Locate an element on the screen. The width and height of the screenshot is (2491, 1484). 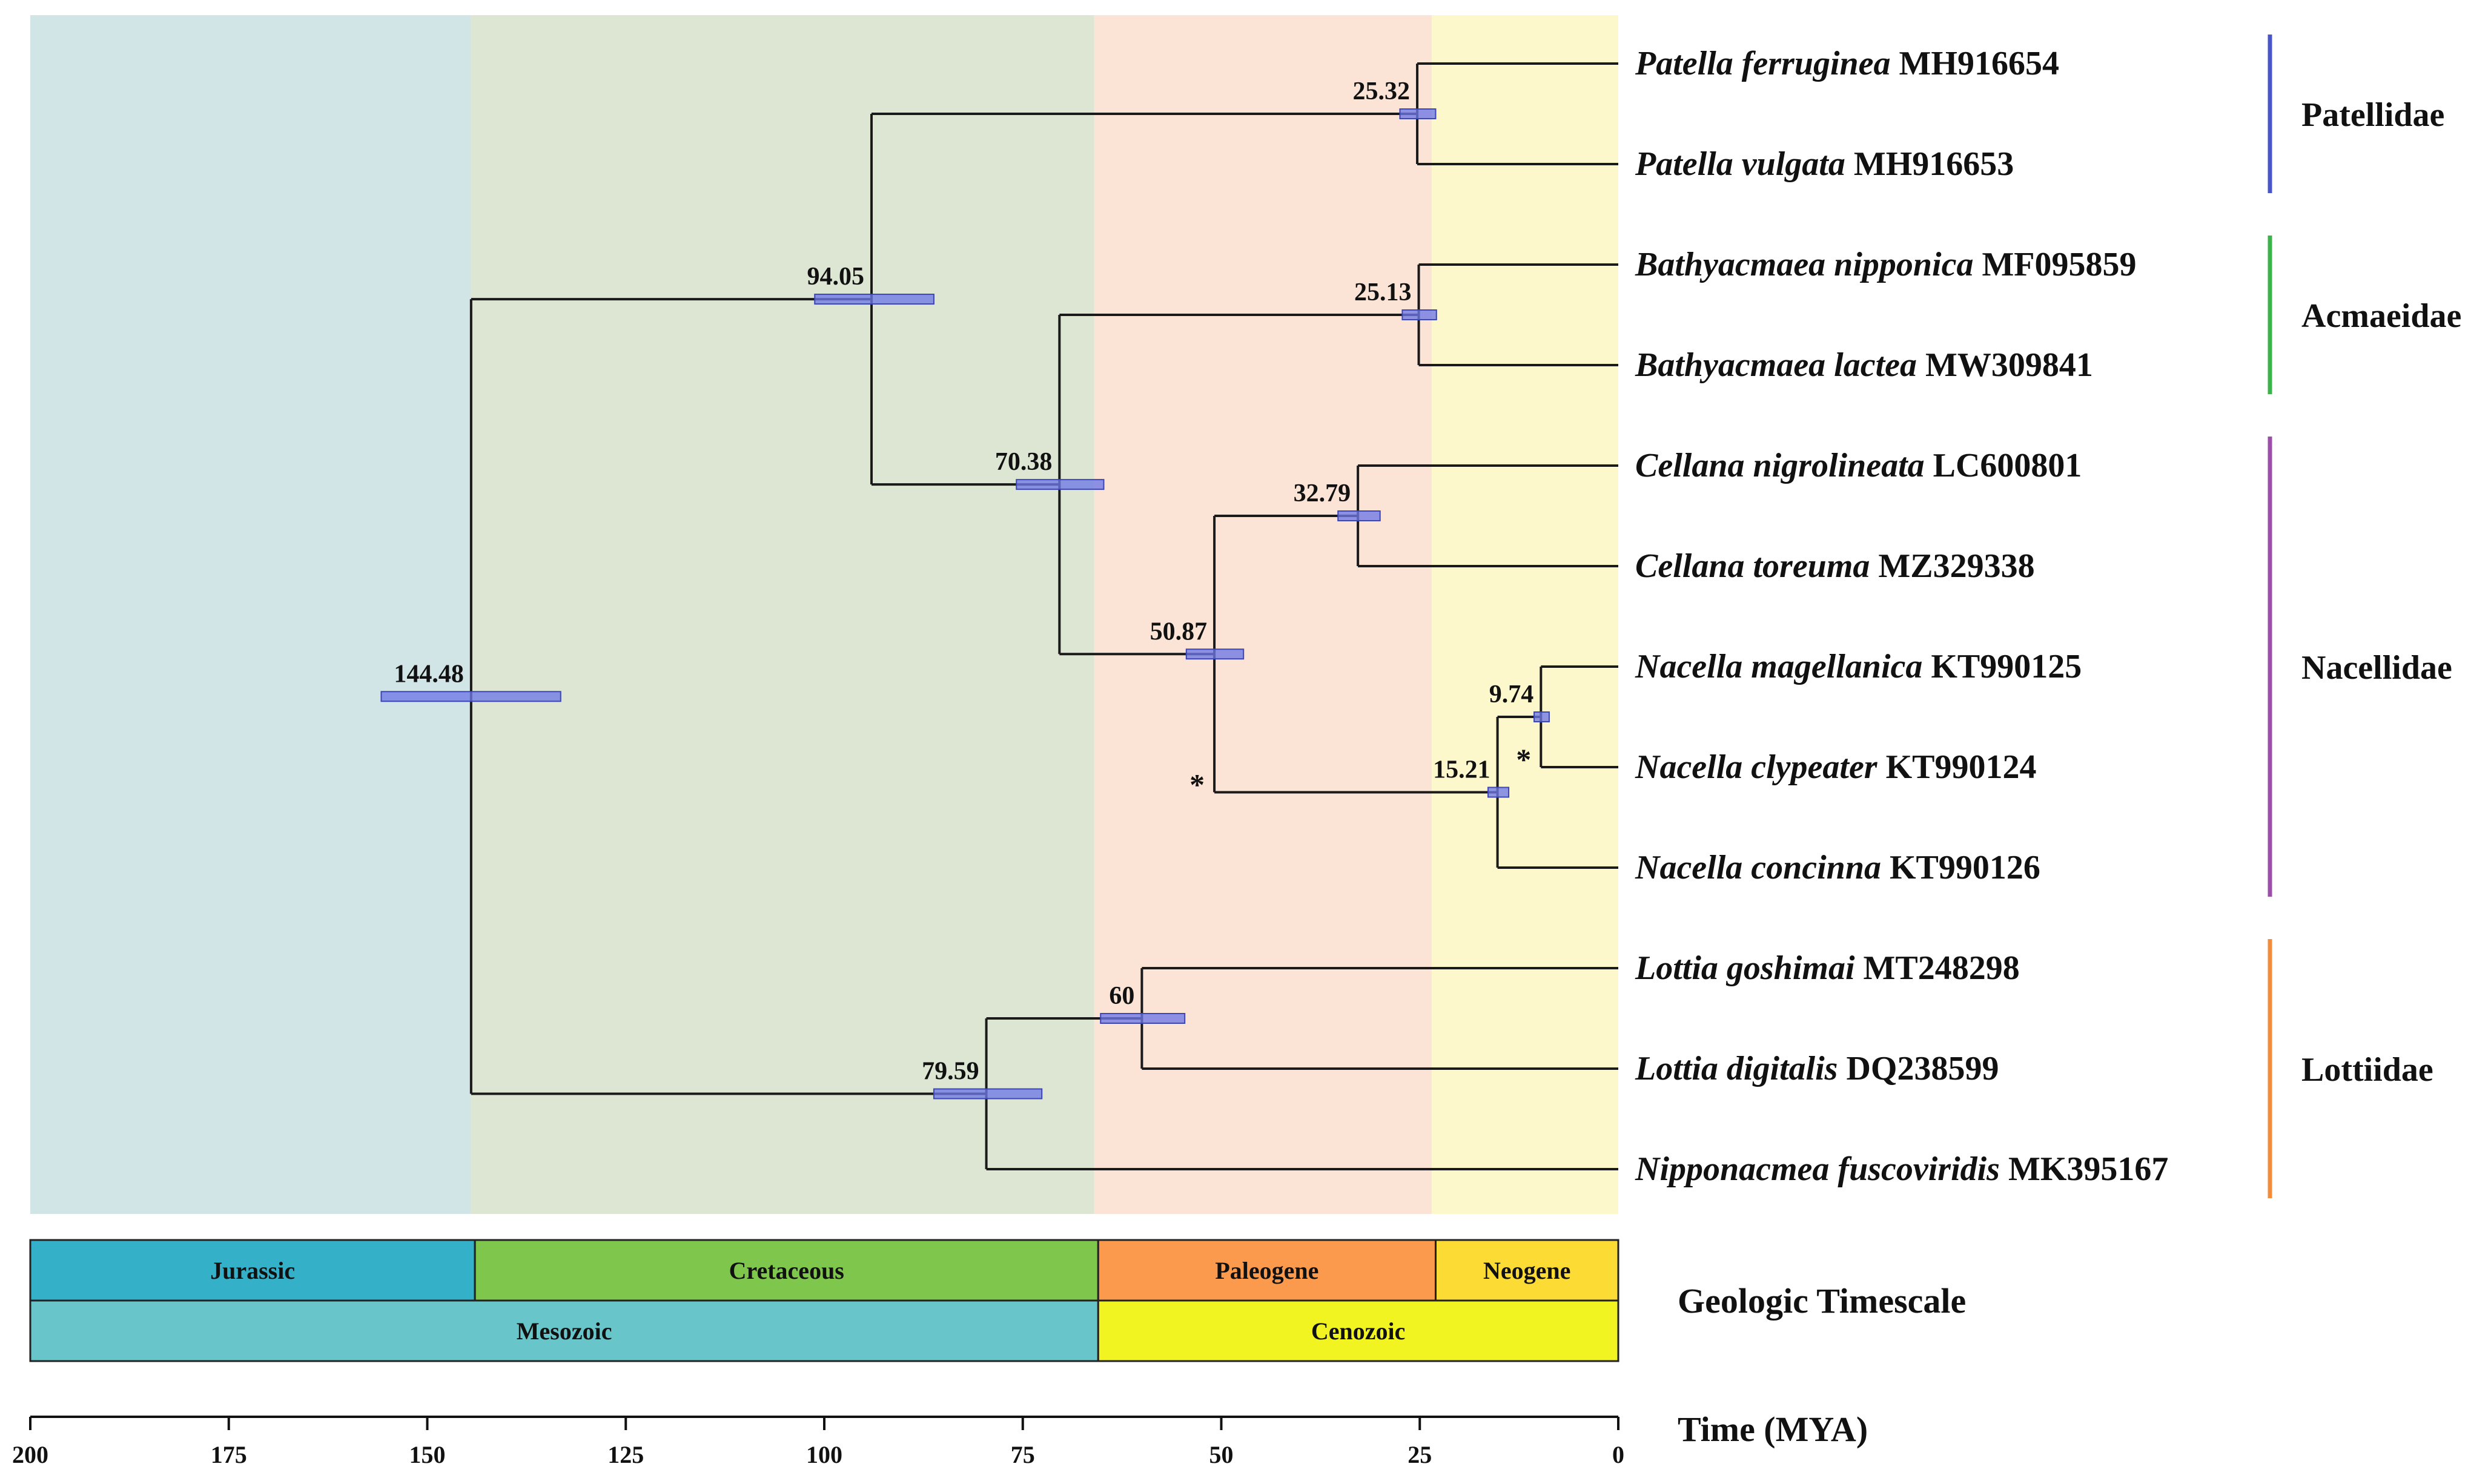
tip-accession: MW309841 is located at coordinates (2009, 365).